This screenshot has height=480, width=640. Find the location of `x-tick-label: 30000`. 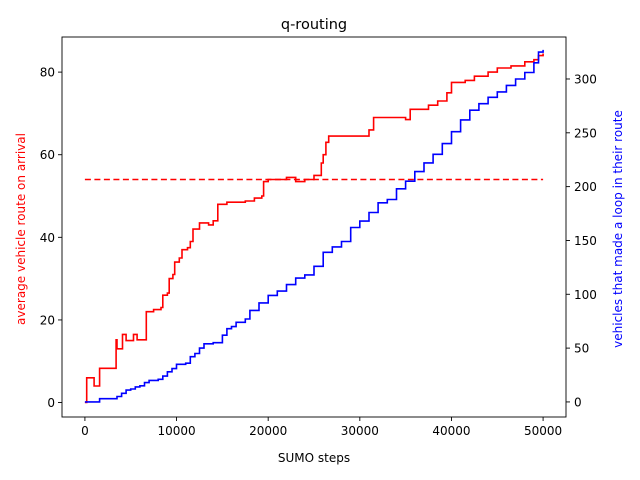

x-tick-label: 30000 is located at coordinates (360, 431).